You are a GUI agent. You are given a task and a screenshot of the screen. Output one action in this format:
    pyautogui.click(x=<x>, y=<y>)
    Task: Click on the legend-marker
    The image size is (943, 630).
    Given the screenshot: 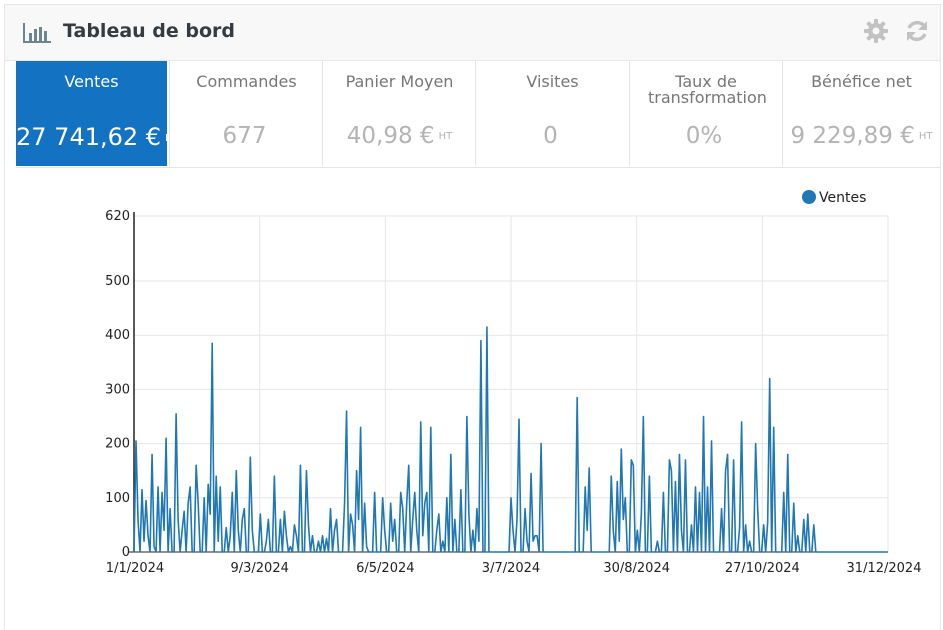 What is the action you would take?
    pyautogui.click(x=809, y=197)
    